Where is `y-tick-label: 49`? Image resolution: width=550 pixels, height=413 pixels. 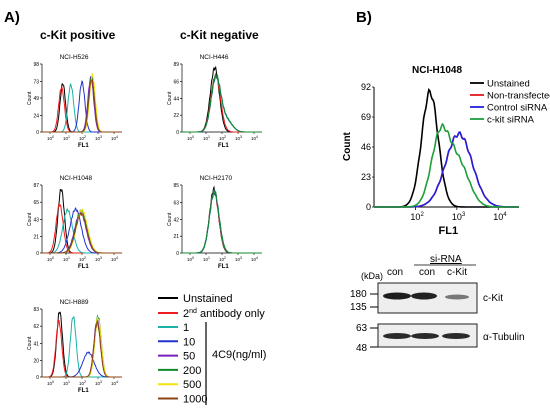 y-tick-label: 49 is located at coordinates (36, 99).